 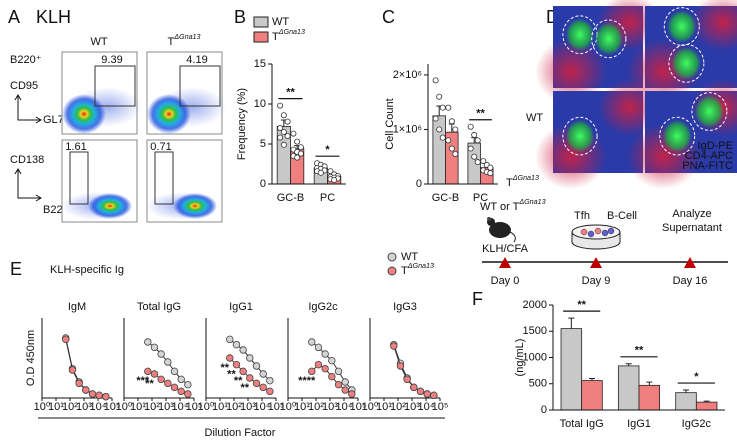 I want to click on stain-label: PNA-FITC, so click(x=707, y=166).